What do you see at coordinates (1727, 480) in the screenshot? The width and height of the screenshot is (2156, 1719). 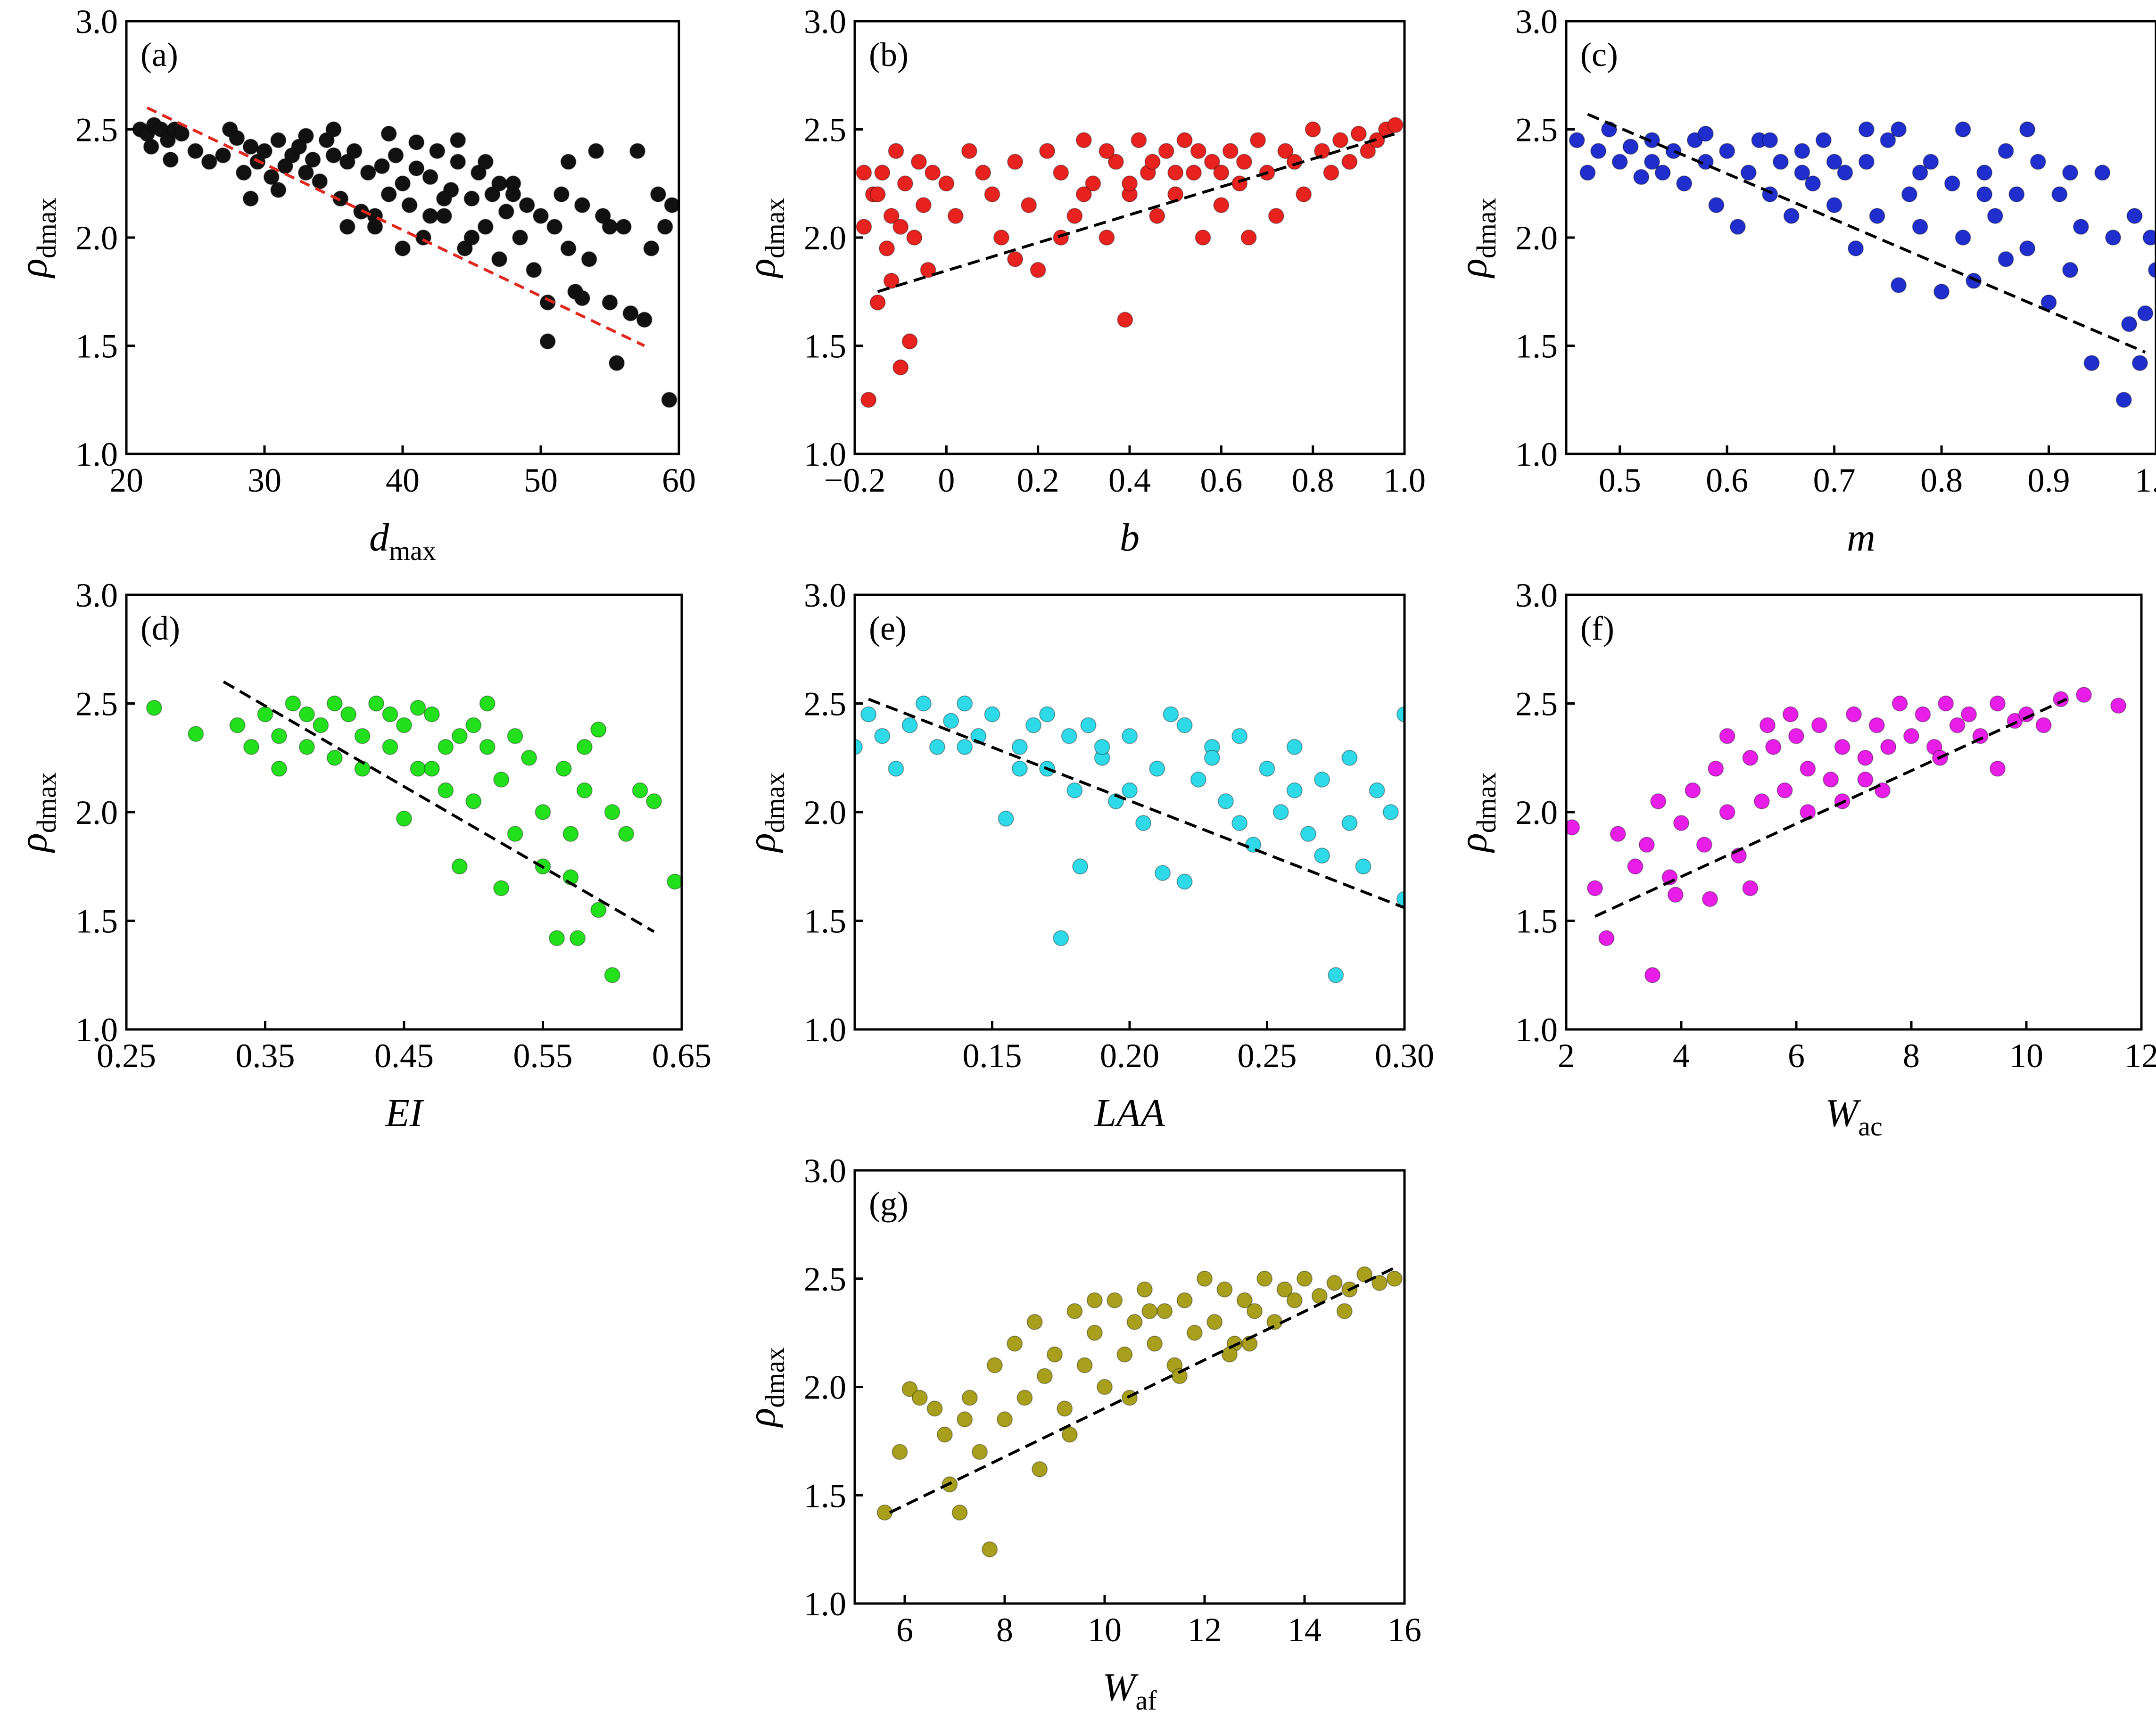 I see `x-tick-label: 0.6` at bounding box center [1727, 480].